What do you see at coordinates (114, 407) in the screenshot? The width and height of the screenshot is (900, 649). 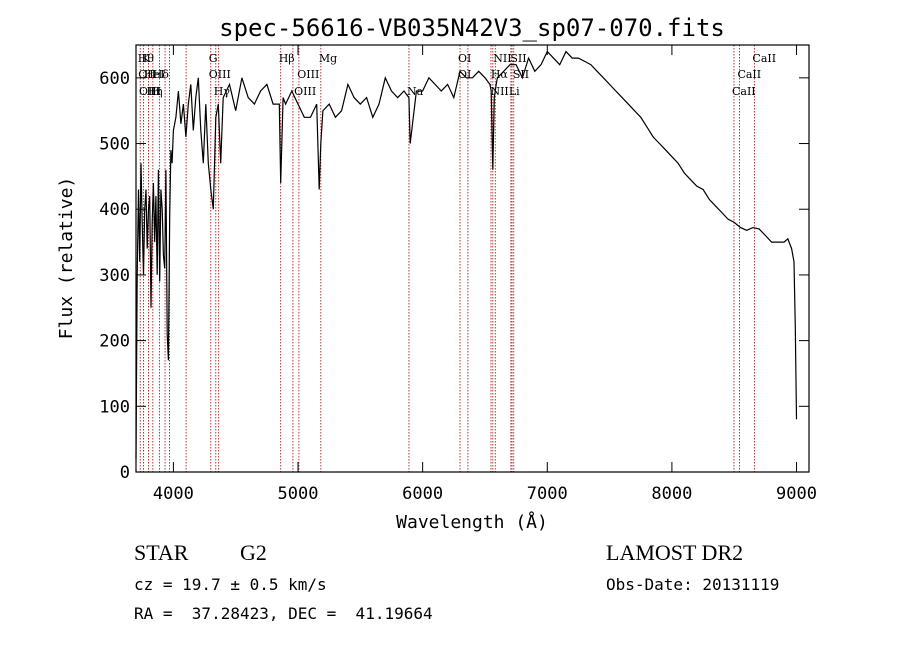 I see `y-tick-label: 100` at bounding box center [114, 407].